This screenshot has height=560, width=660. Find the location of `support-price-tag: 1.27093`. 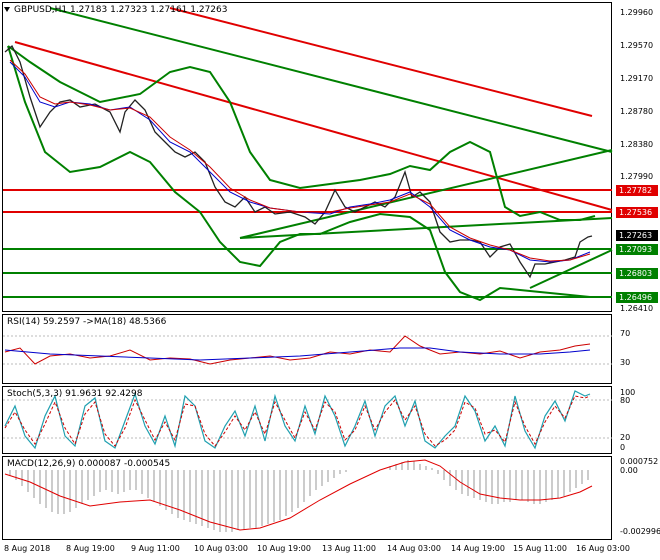

support-price-tag: 1.27093 is located at coordinates (637, 249).